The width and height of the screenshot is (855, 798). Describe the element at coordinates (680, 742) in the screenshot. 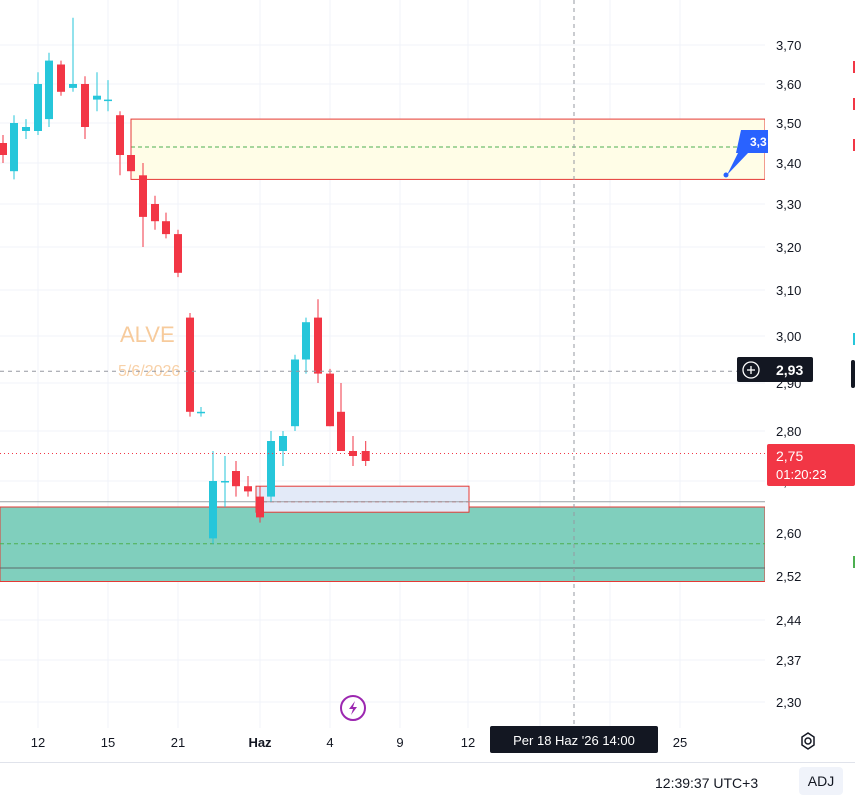

I see `time-tick-label: 25` at that location.